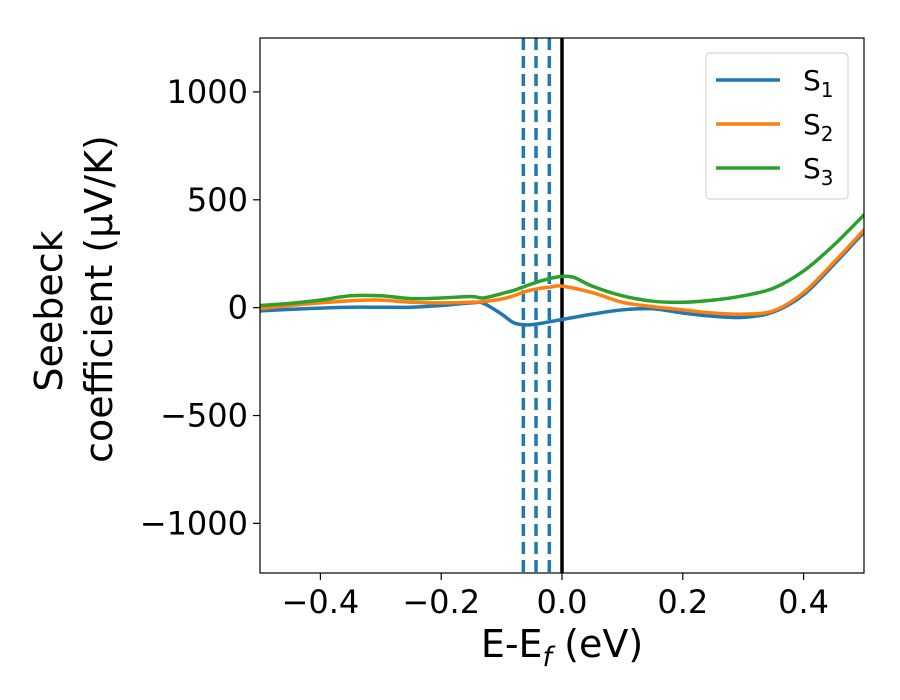 The height and width of the screenshot is (700, 900). What do you see at coordinates (204, 416) in the screenshot?
I see `y-tick-label: −500` at bounding box center [204, 416].